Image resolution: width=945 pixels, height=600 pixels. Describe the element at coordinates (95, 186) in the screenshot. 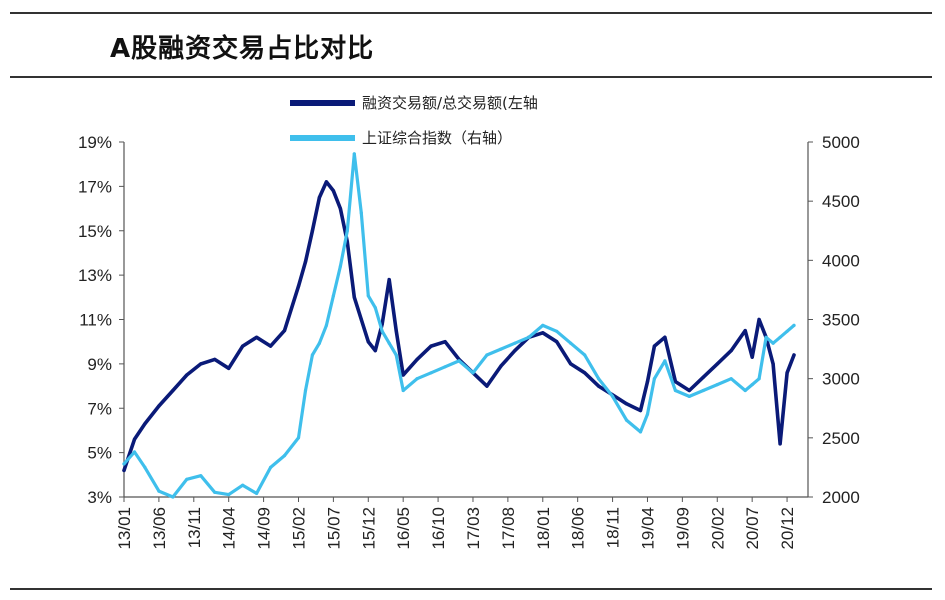

I see `y-left-tick-label: 17%` at that location.